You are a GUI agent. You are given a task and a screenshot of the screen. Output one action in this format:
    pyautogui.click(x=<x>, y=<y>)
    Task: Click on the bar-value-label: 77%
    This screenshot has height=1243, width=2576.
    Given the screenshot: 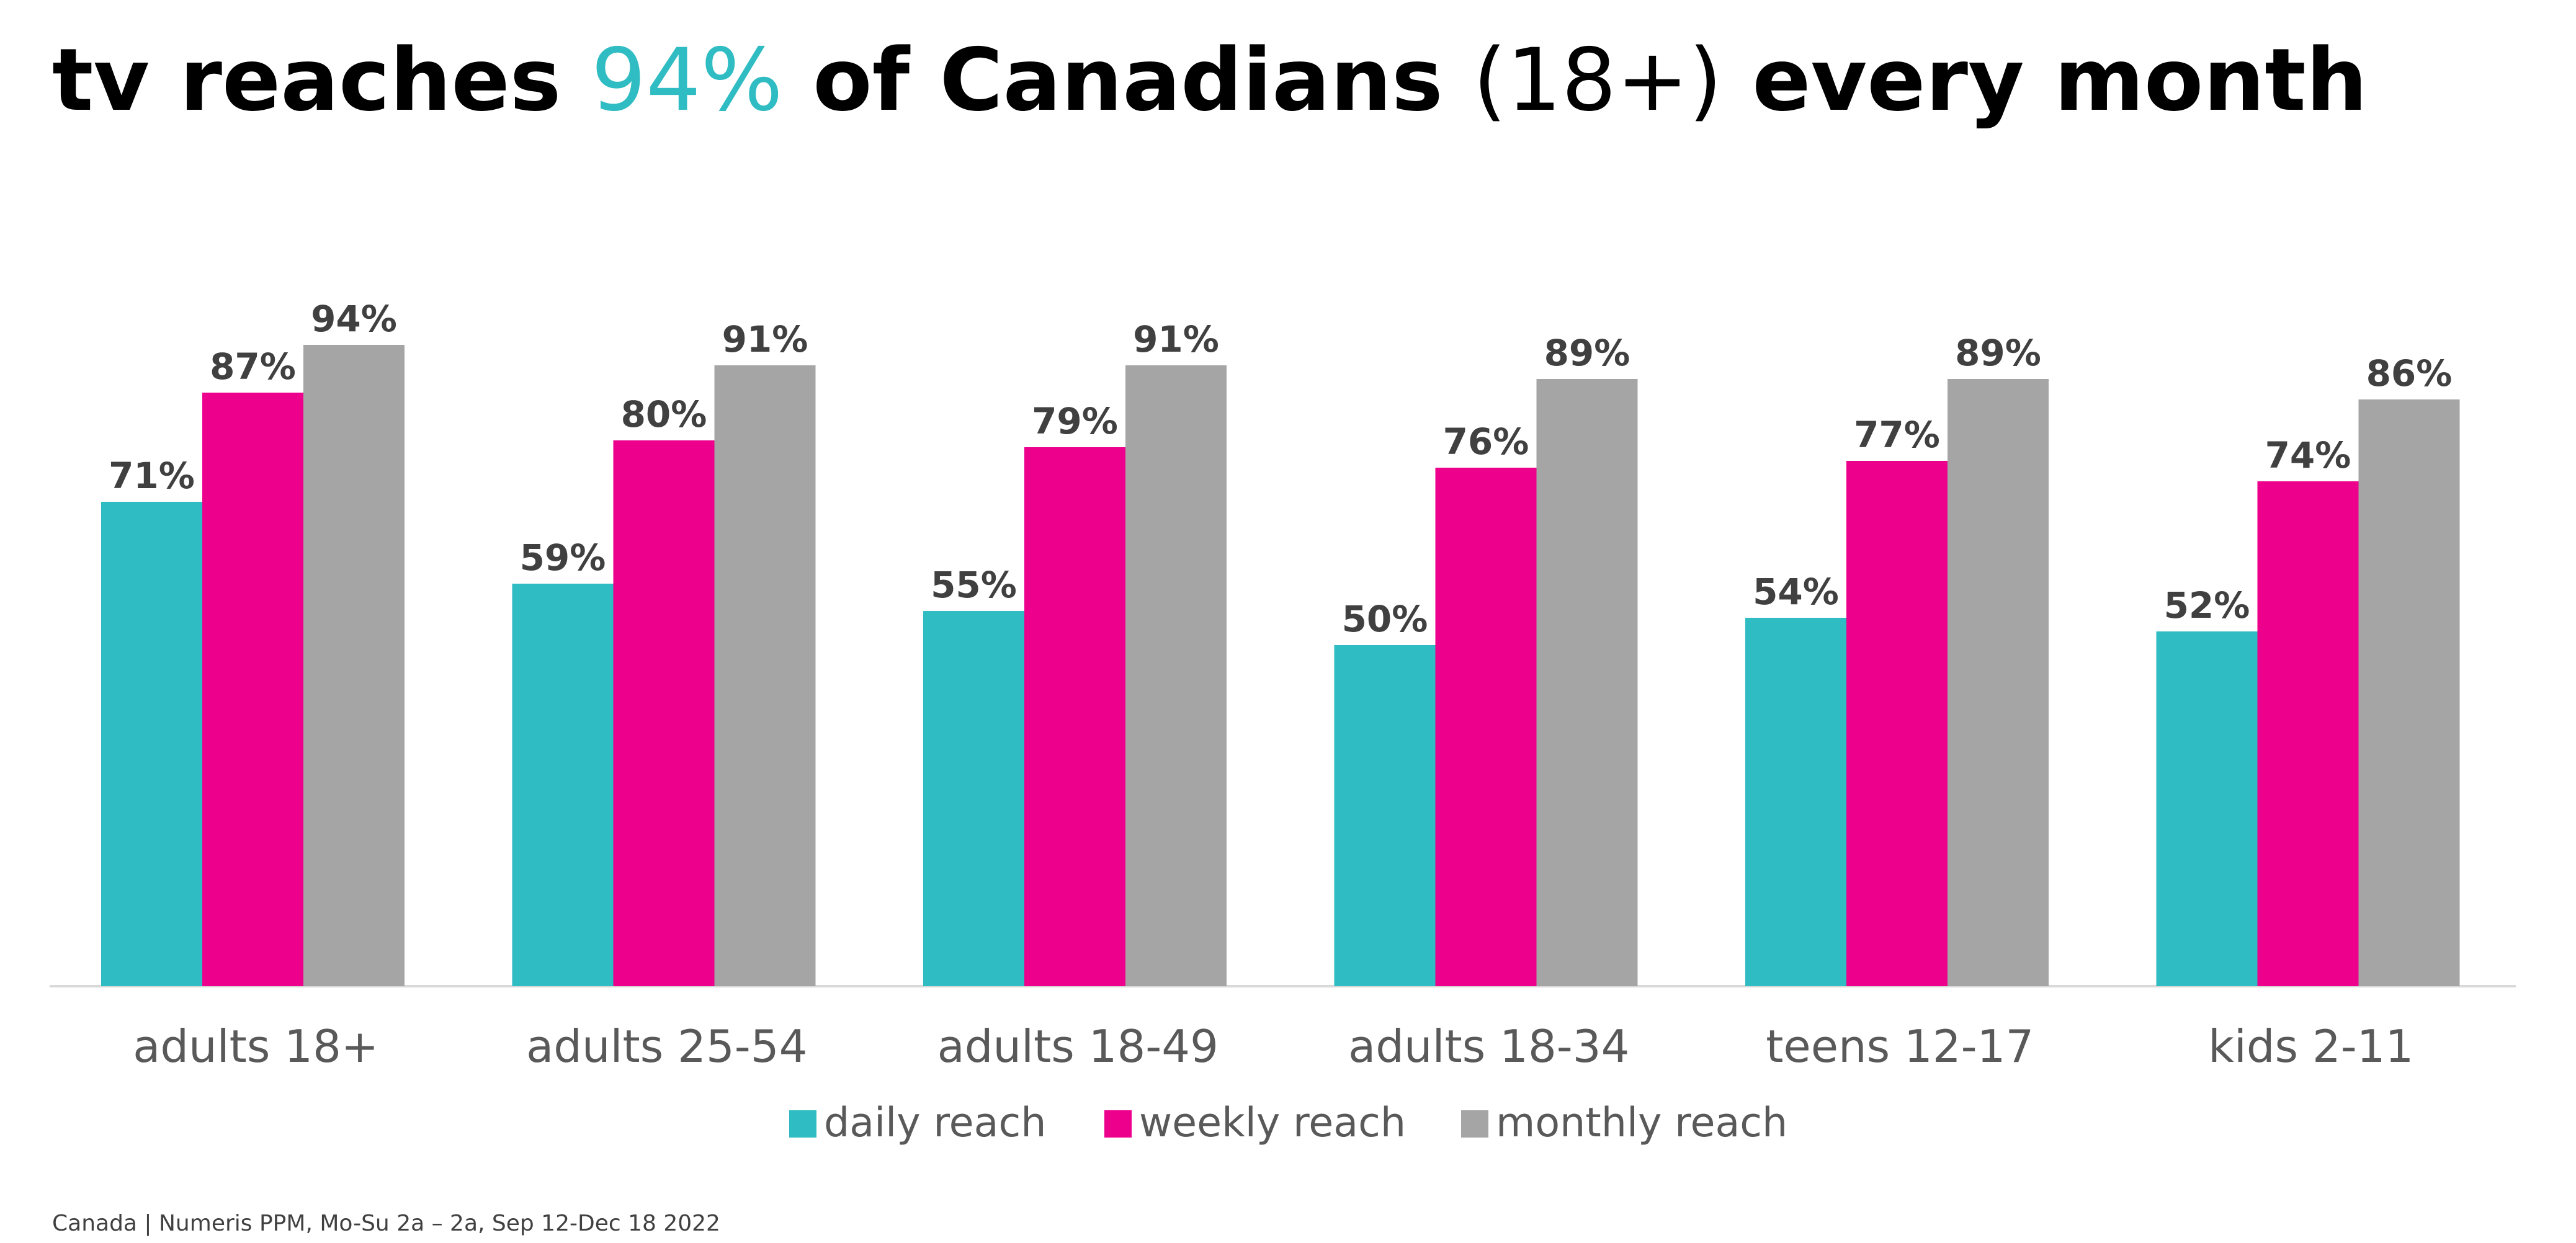 What is the action you would take?
    pyautogui.click(x=1897, y=435)
    